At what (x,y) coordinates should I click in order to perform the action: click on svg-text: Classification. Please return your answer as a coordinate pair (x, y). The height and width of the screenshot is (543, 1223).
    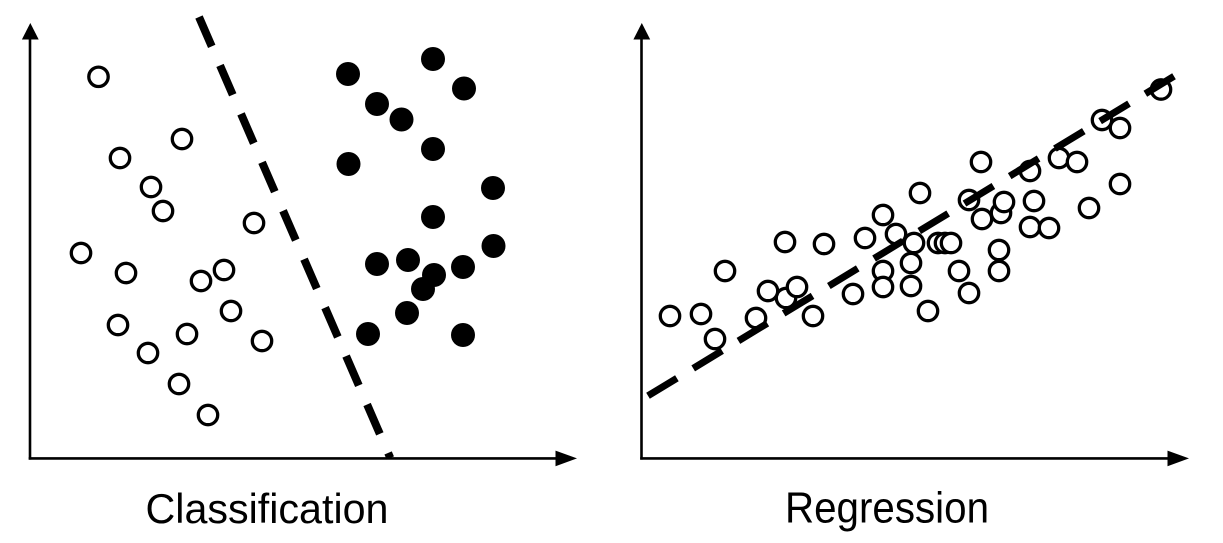
    Looking at the image, I should click on (267, 508).